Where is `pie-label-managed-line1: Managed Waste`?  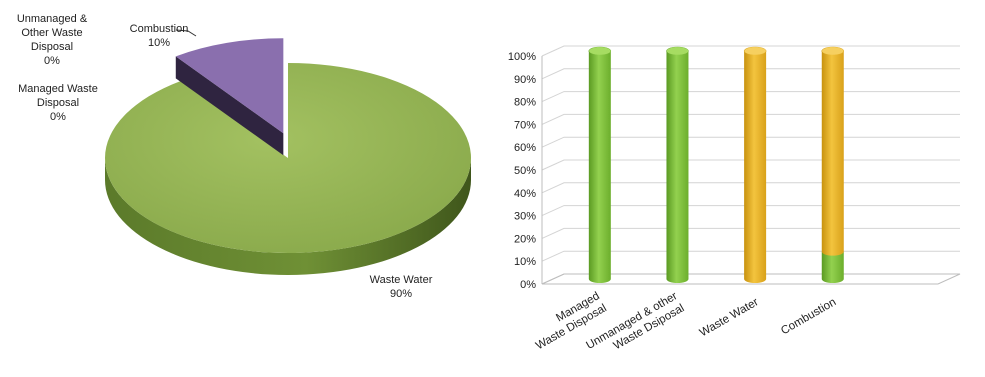 pie-label-managed-line1: Managed Waste is located at coordinates (58, 89).